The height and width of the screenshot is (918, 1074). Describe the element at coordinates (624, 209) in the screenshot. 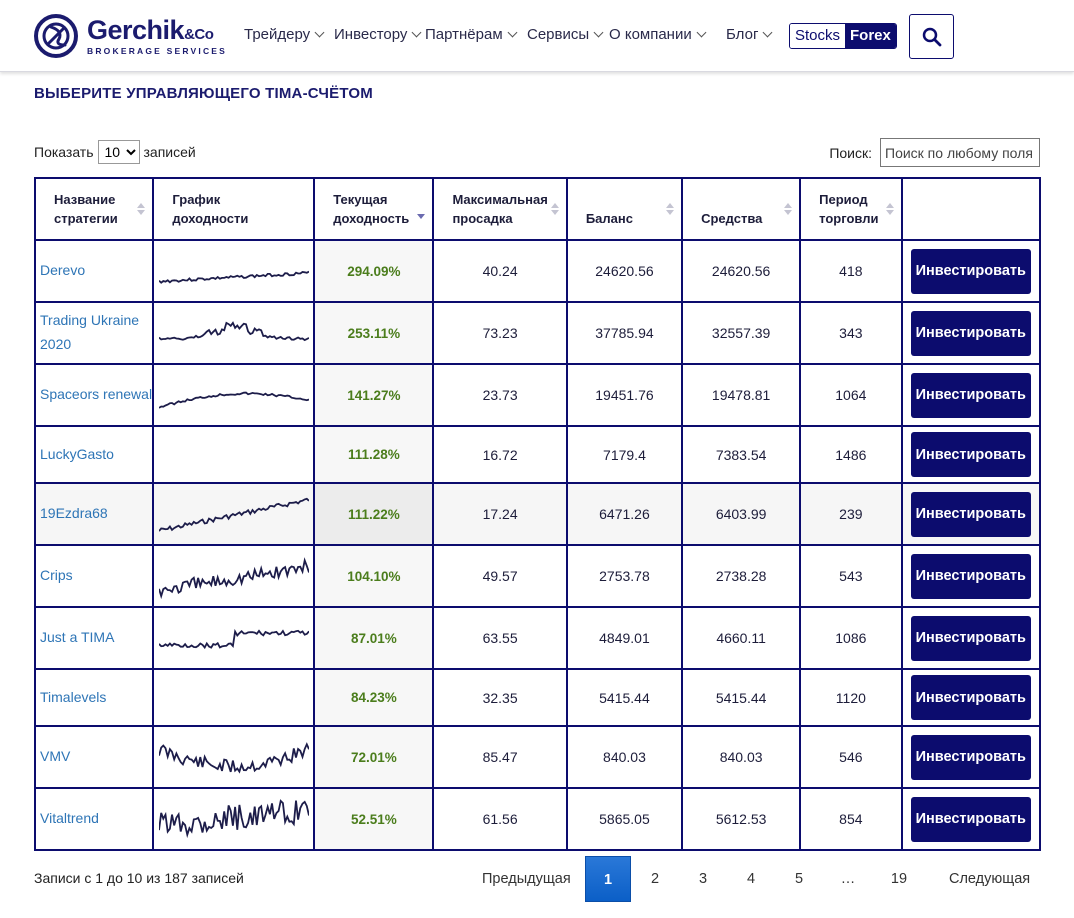

I see `col-header-balance: Баланс` at that location.